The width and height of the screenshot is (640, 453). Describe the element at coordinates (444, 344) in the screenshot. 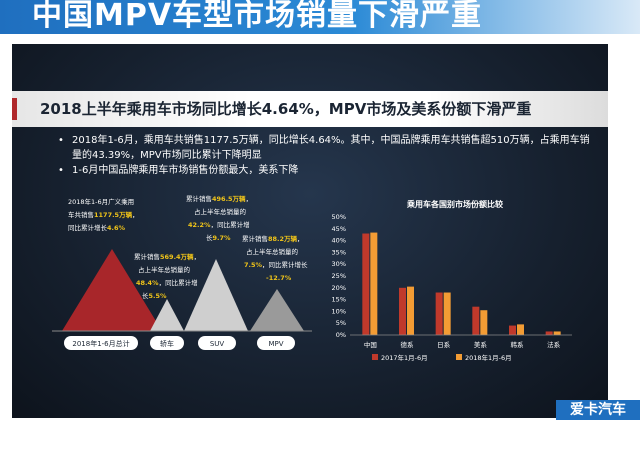

I see `x-tick-label: 日系` at that location.